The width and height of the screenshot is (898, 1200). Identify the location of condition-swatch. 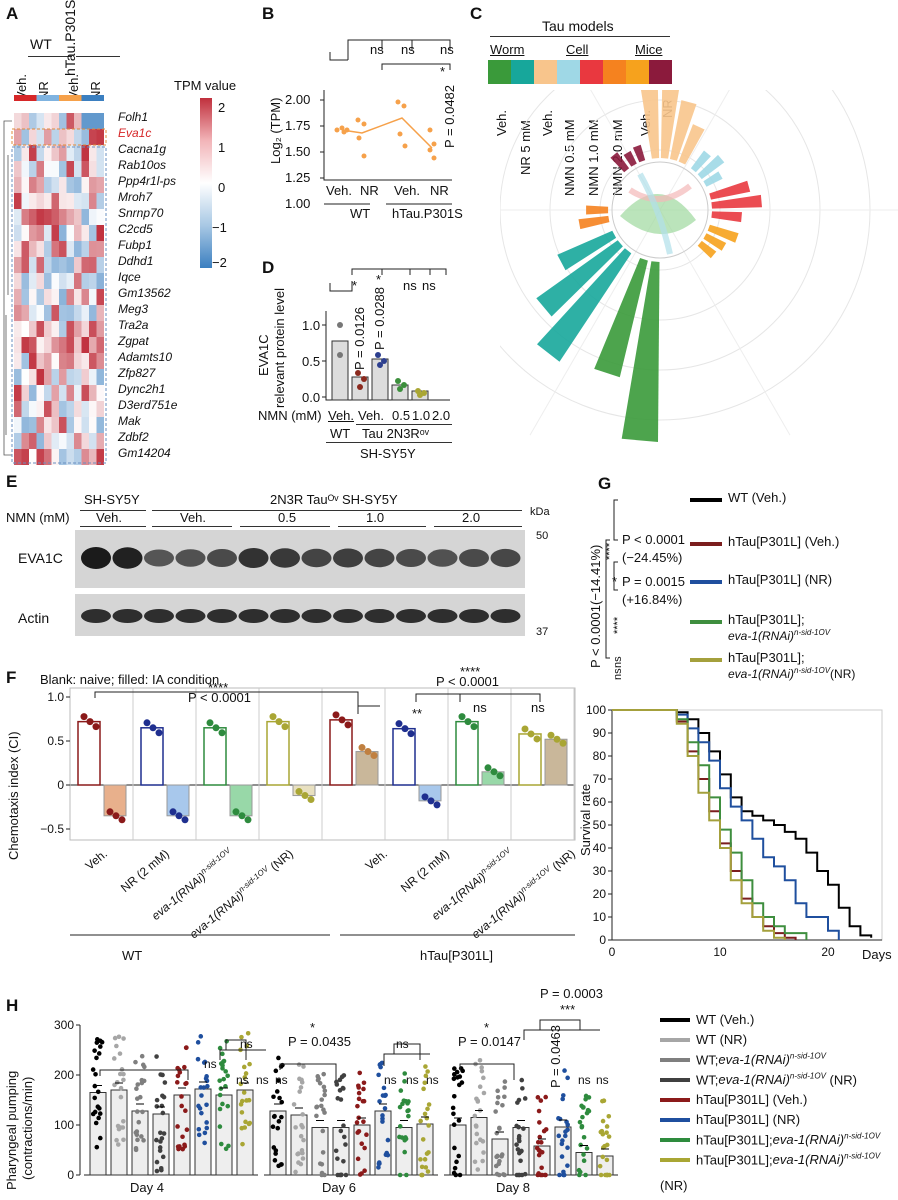
(40, 98).